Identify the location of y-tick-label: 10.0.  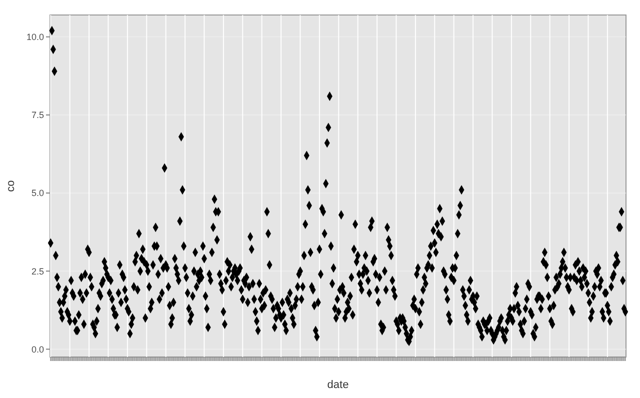
(35, 37).